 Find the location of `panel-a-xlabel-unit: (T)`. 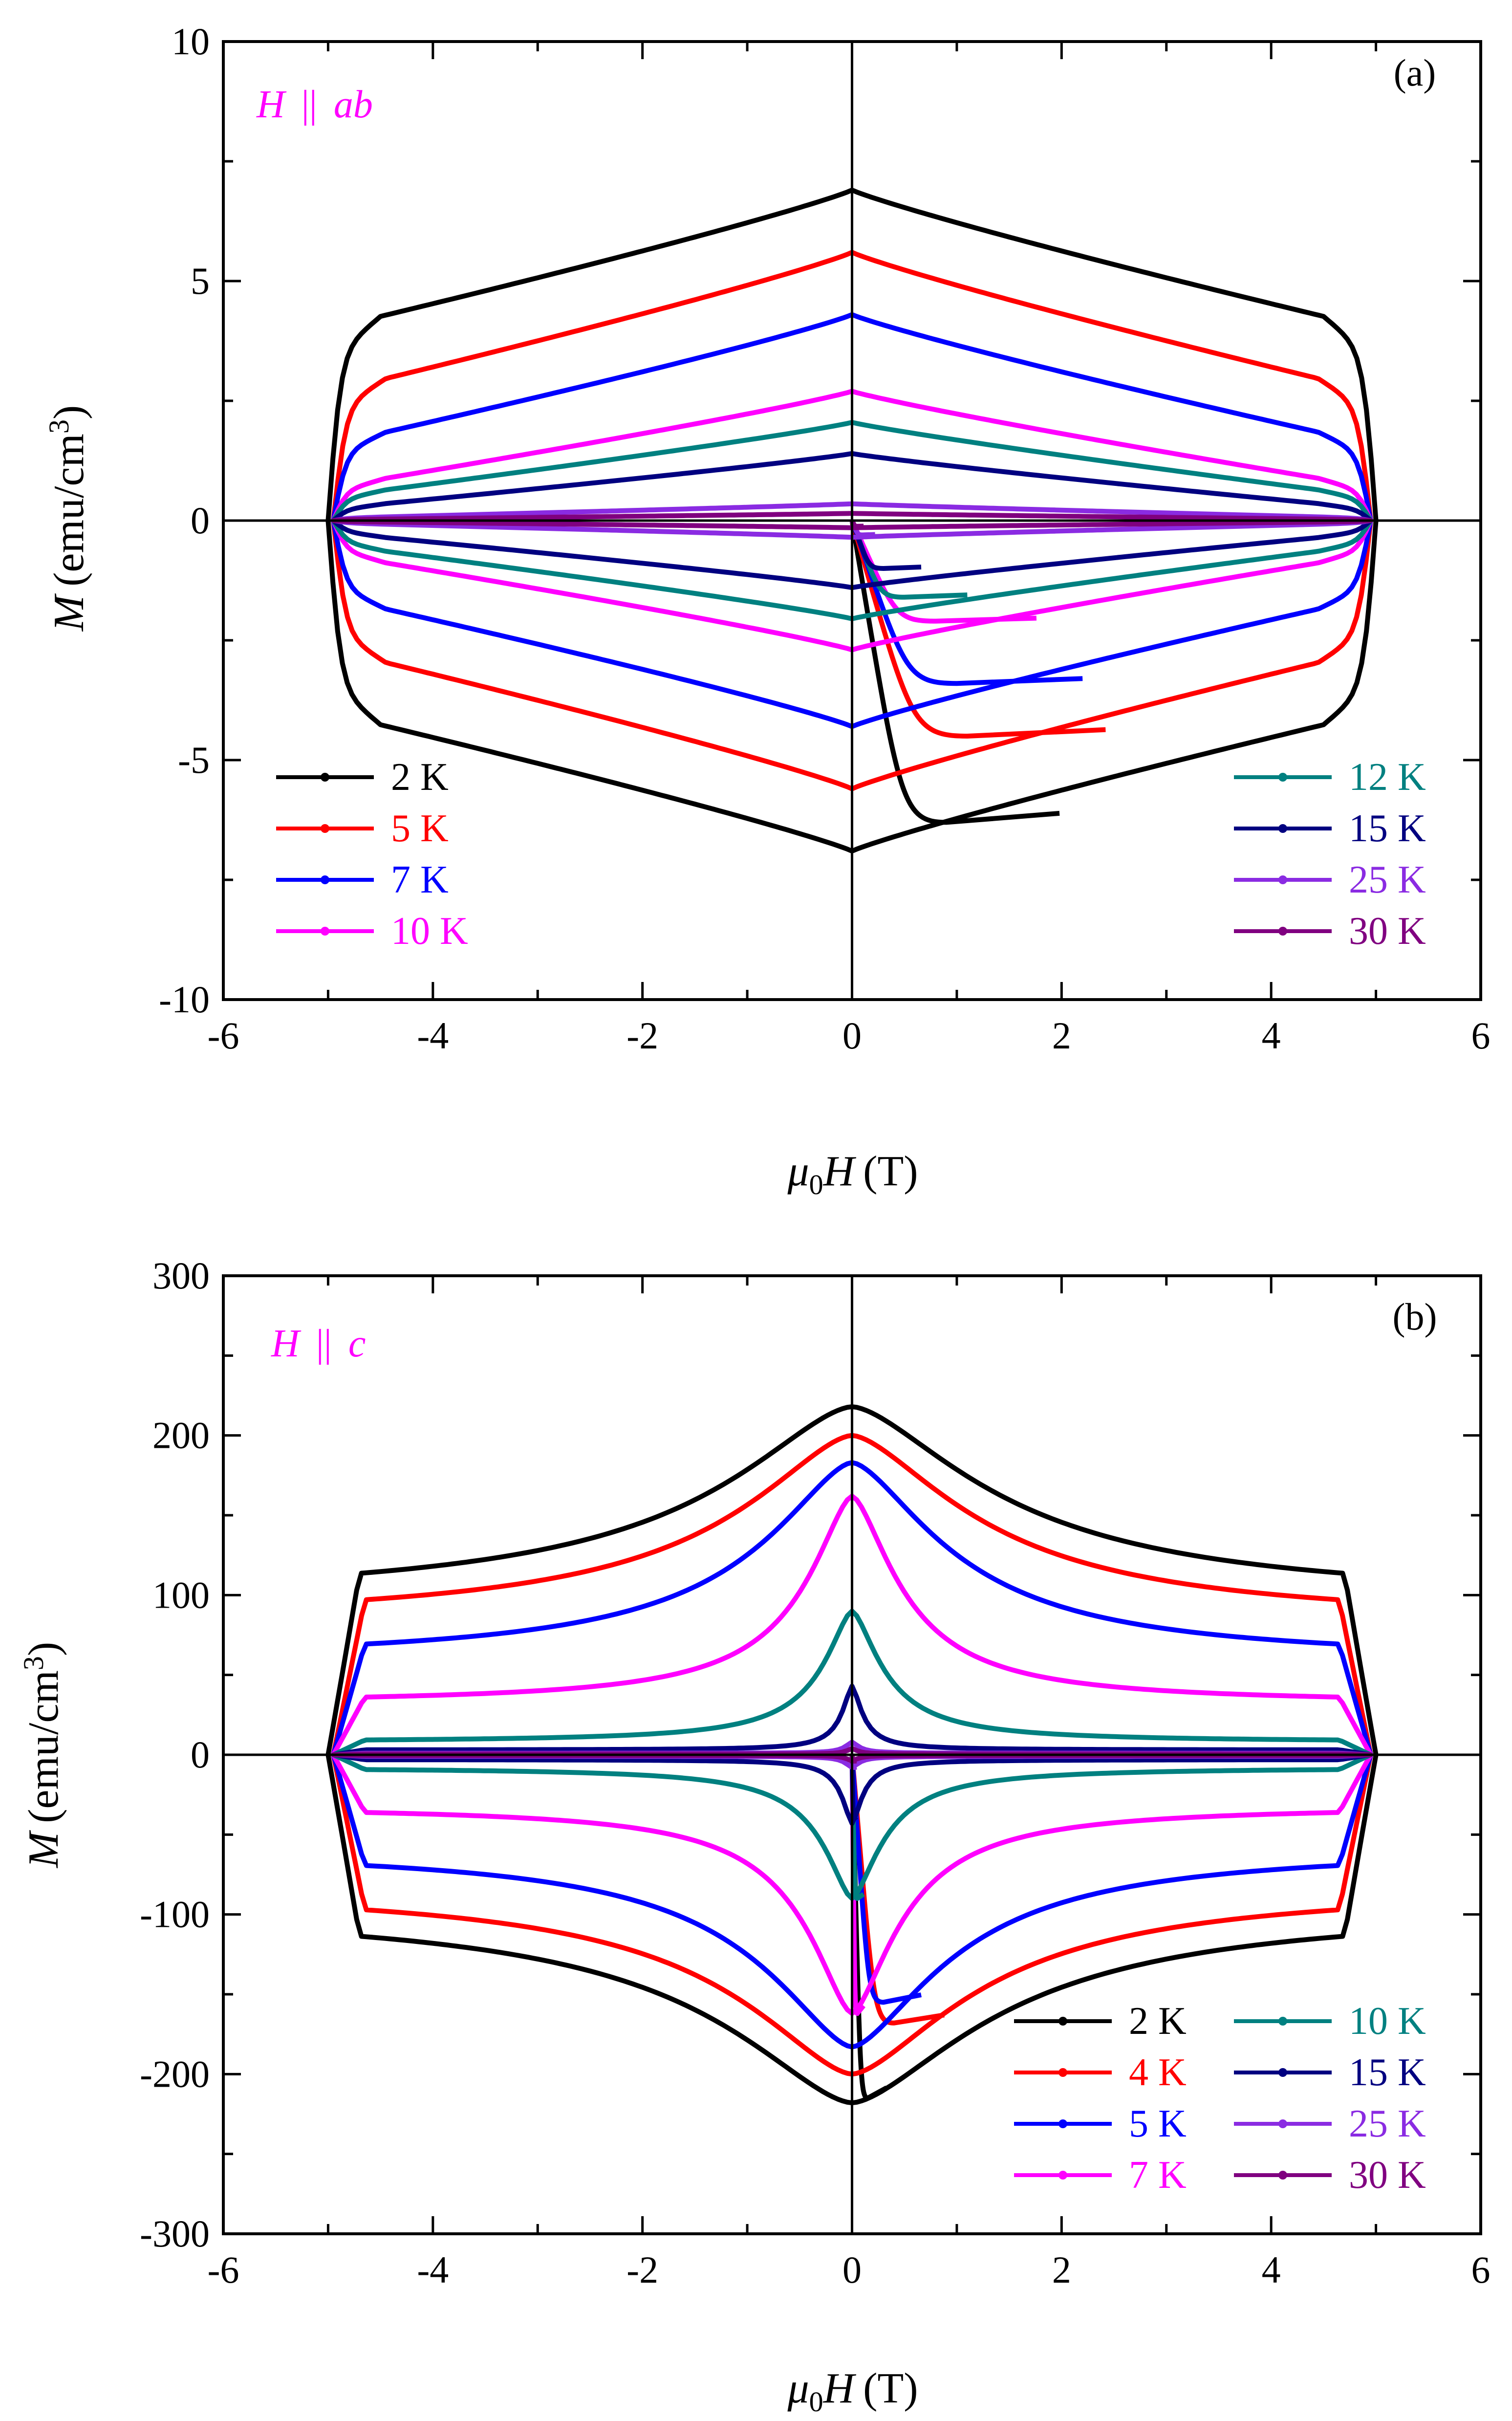

panel-a-xlabel-unit: (T) is located at coordinates (890, 1171).